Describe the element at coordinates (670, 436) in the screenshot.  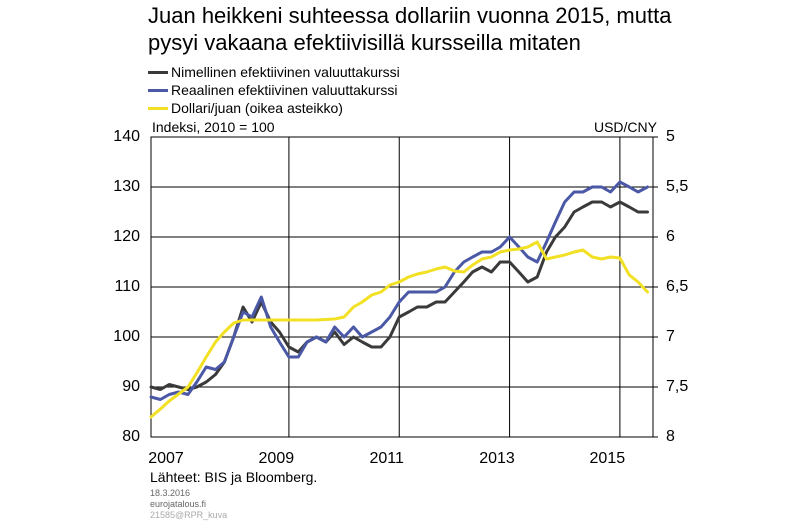
I see `right-y-tick-label: 8` at that location.